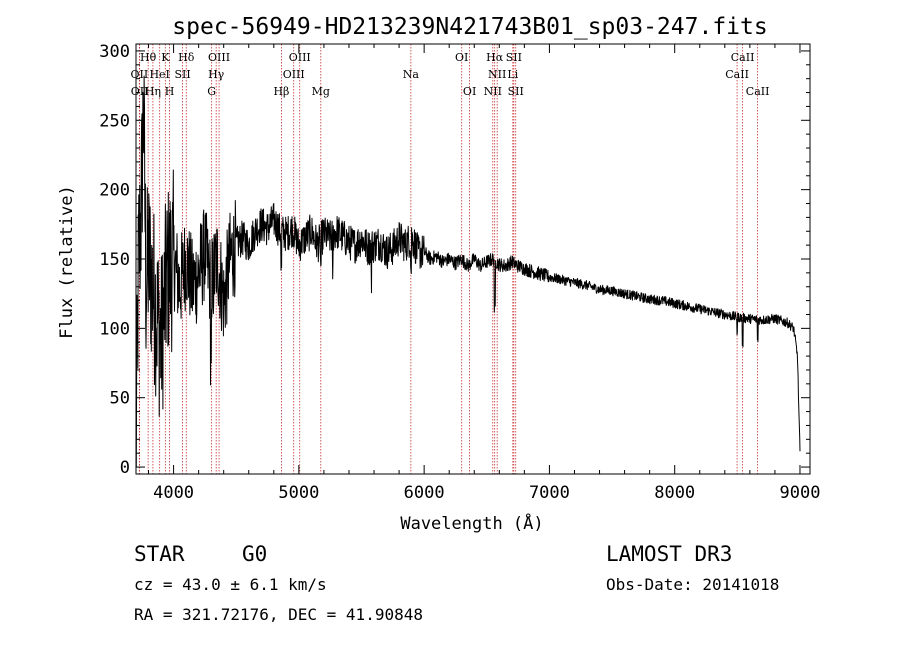  Describe the element at coordinates (495, 57) in the screenshot. I see `line-label: Hα` at that location.